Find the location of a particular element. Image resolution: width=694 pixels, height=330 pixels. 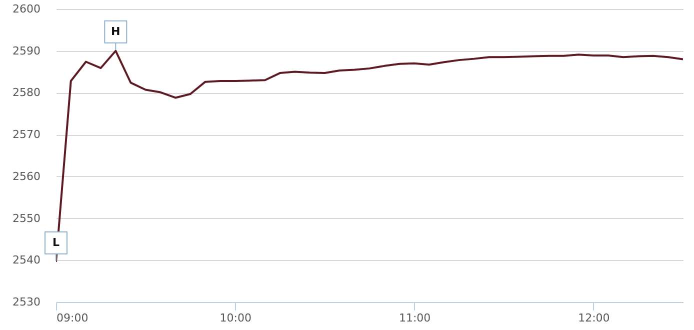

y-tick-label: 2540 is located at coordinates (26, 260).